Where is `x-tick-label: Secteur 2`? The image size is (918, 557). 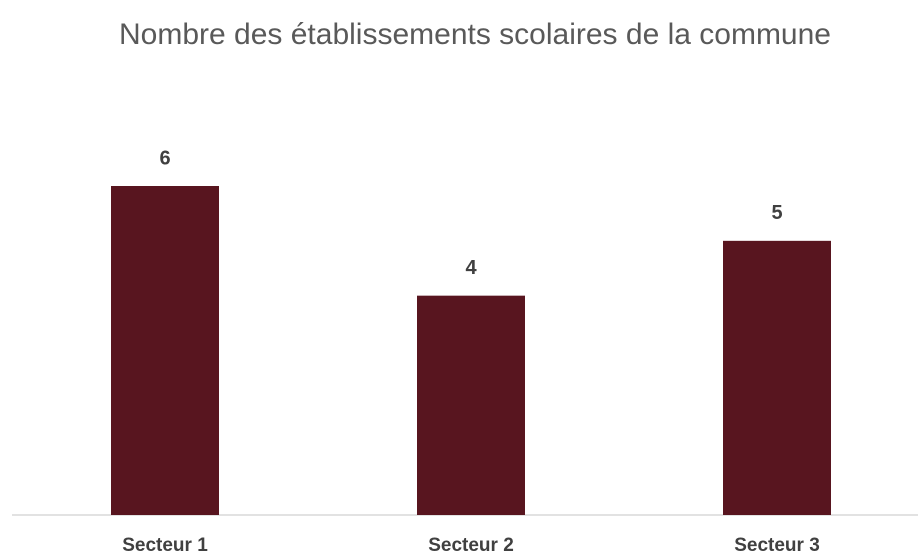 x-tick-label: Secteur 2 is located at coordinates (471, 545).